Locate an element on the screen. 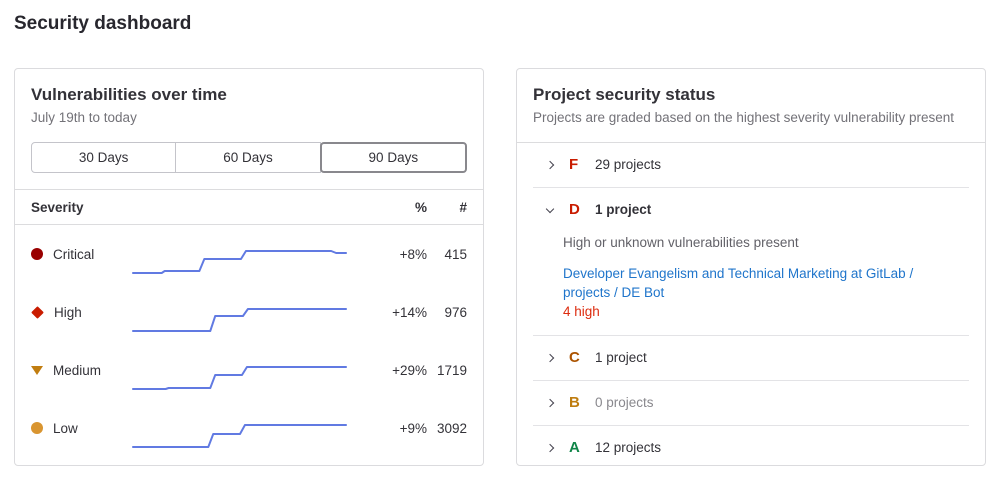 The width and height of the screenshot is (1000, 483). percent-column-header: % is located at coordinates (420, 207).